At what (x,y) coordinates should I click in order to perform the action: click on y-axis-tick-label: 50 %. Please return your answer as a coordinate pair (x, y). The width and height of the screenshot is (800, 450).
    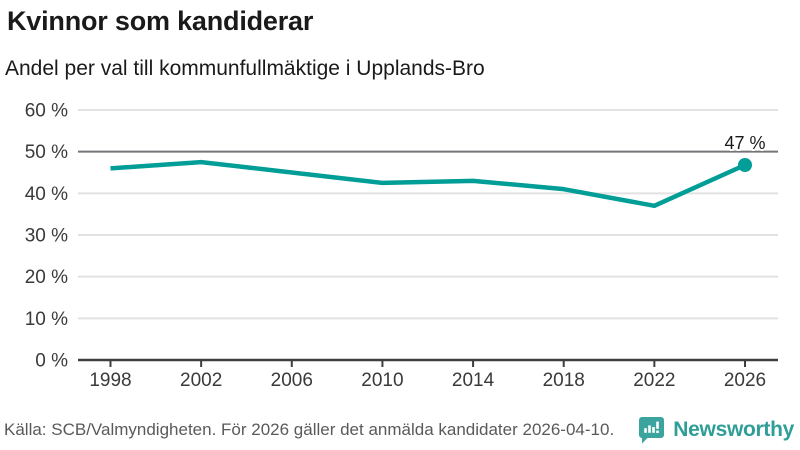
    Looking at the image, I should click on (46, 152).